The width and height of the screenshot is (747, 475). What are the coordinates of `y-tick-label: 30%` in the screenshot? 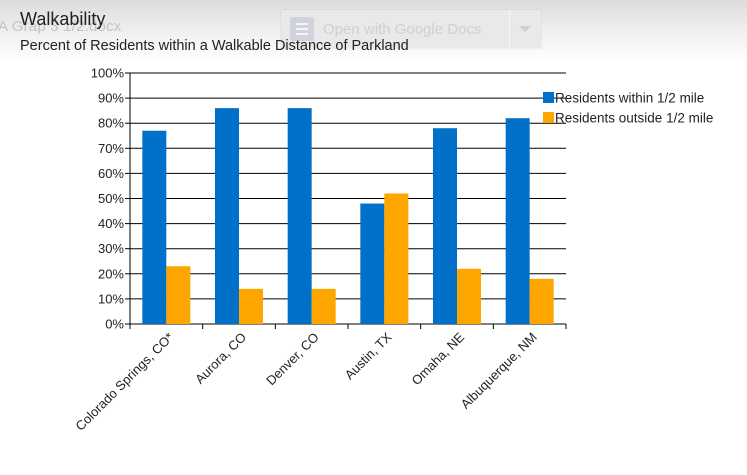 It's located at (111, 248).